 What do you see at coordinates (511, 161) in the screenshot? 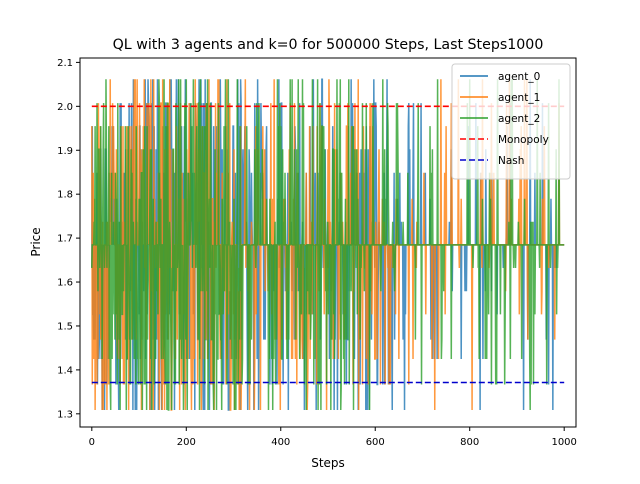
I see `legend-label: Nash` at bounding box center [511, 161].